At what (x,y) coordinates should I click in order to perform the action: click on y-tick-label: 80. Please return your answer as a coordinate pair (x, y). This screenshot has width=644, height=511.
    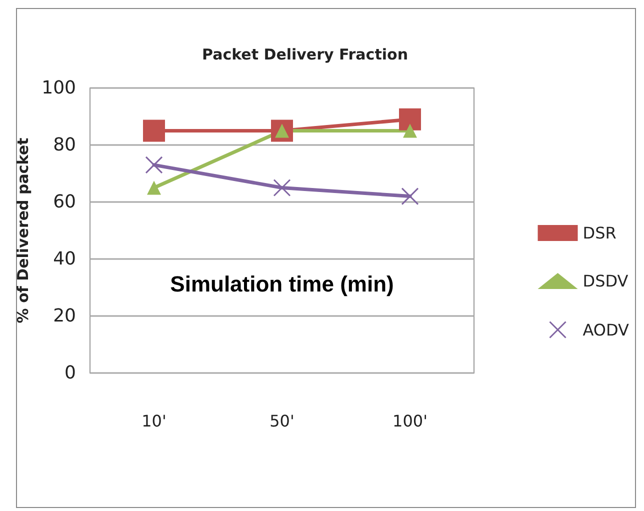
    Looking at the image, I should click on (64, 145).